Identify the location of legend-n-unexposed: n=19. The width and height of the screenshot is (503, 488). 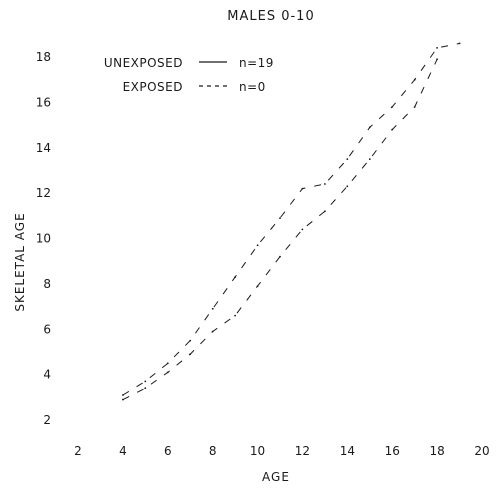
(256, 63).